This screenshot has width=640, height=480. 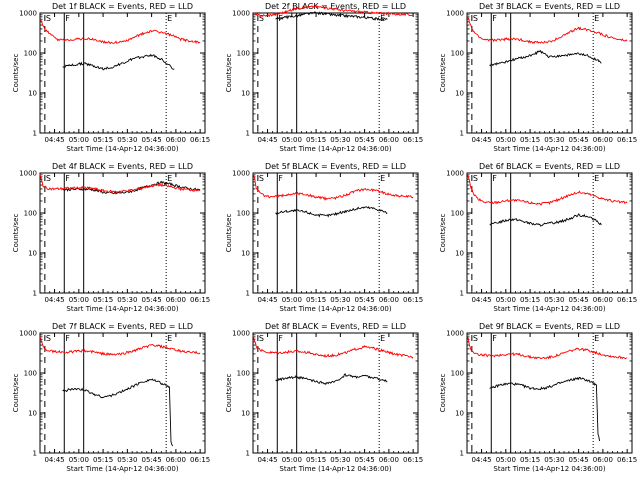 I want to click on panel-title: Det 8f BLACK = Events, RED = LLD, so click(x=335, y=326).